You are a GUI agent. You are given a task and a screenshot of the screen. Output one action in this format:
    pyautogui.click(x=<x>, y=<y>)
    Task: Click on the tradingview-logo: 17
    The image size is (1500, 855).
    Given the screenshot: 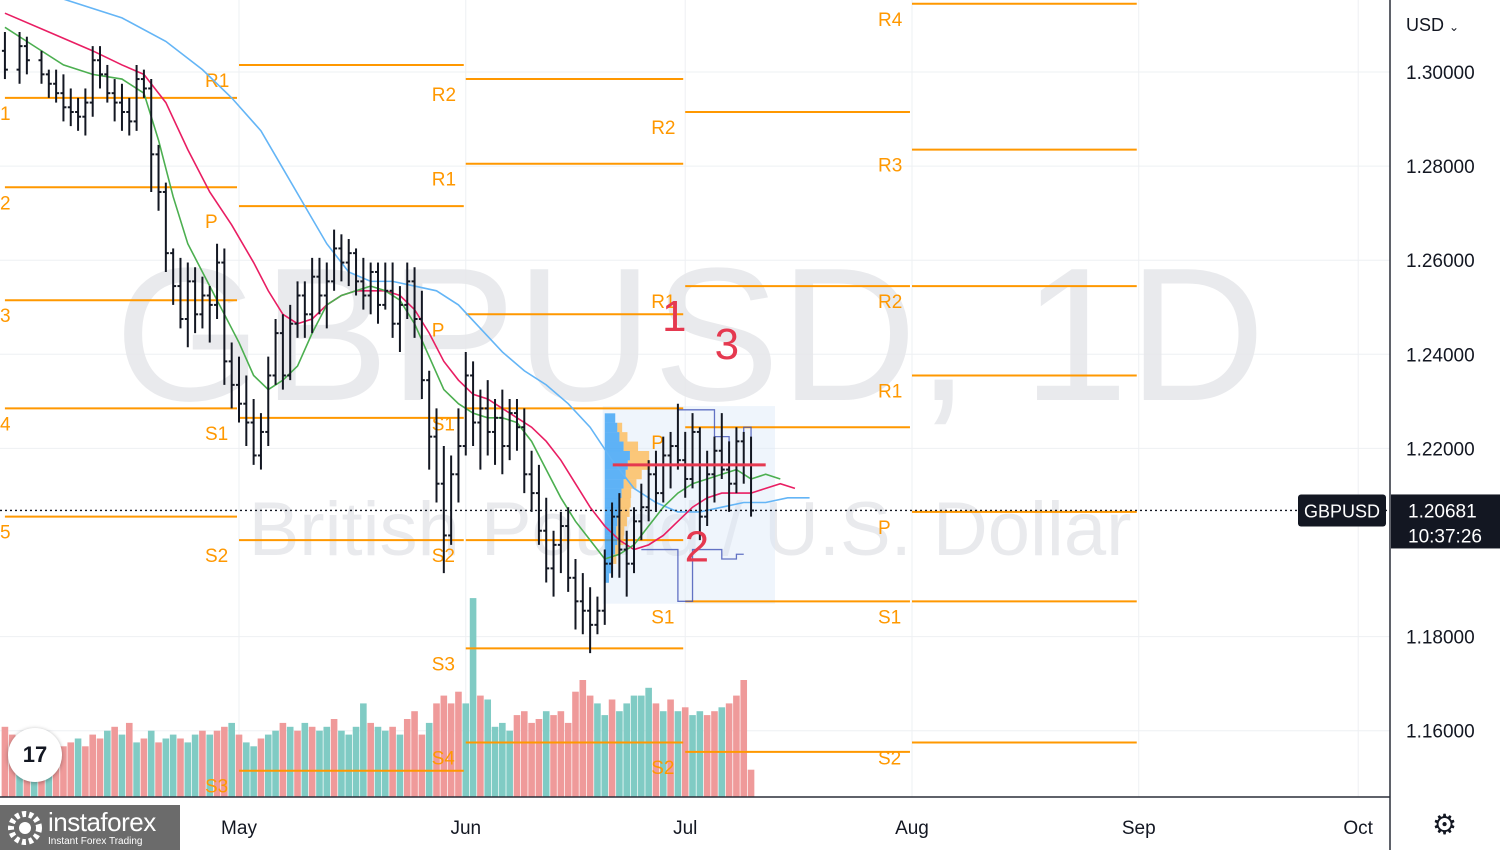 What is the action you would take?
    pyautogui.click(x=35, y=755)
    